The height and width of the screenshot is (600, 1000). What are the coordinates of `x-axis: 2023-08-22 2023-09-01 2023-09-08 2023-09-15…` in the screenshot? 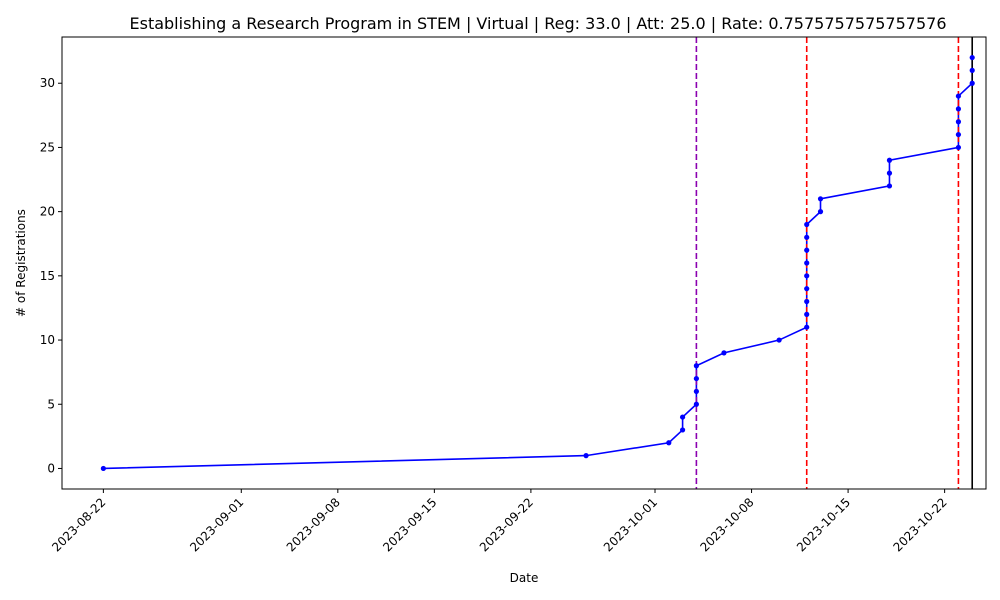 It's located at (499, 521).